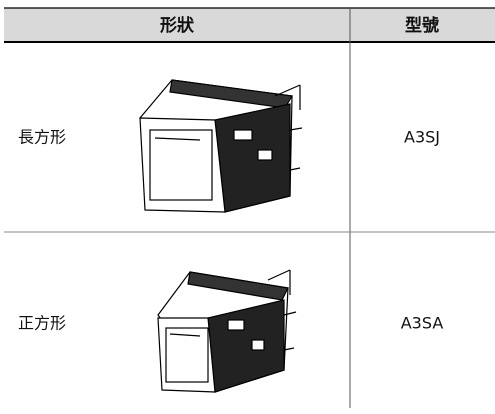 This screenshot has height=414, width=495. Describe the element at coordinates (227, 331) in the screenshot. I see `switch-illustration-square` at that location.